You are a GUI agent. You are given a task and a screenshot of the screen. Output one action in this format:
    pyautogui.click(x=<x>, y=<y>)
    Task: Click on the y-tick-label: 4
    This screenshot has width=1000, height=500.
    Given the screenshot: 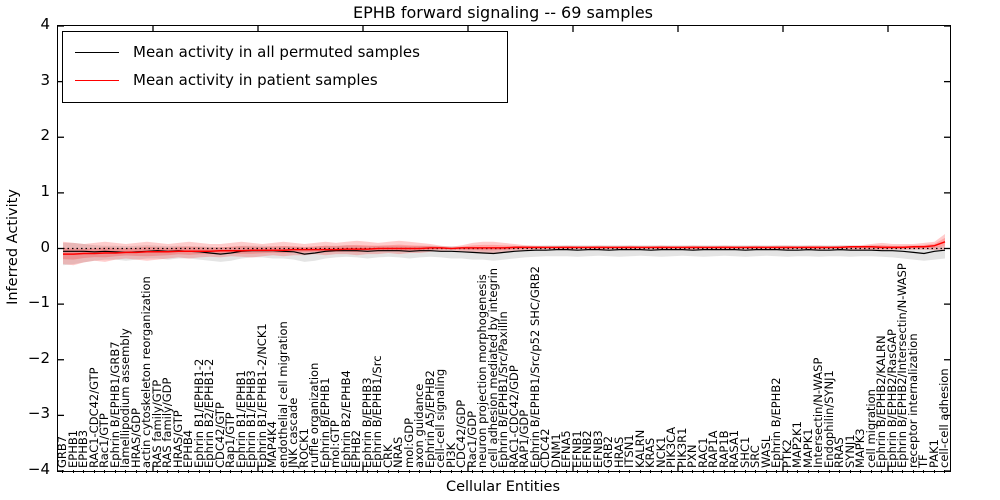 What is the action you would take?
    pyautogui.click(x=45, y=24)
    